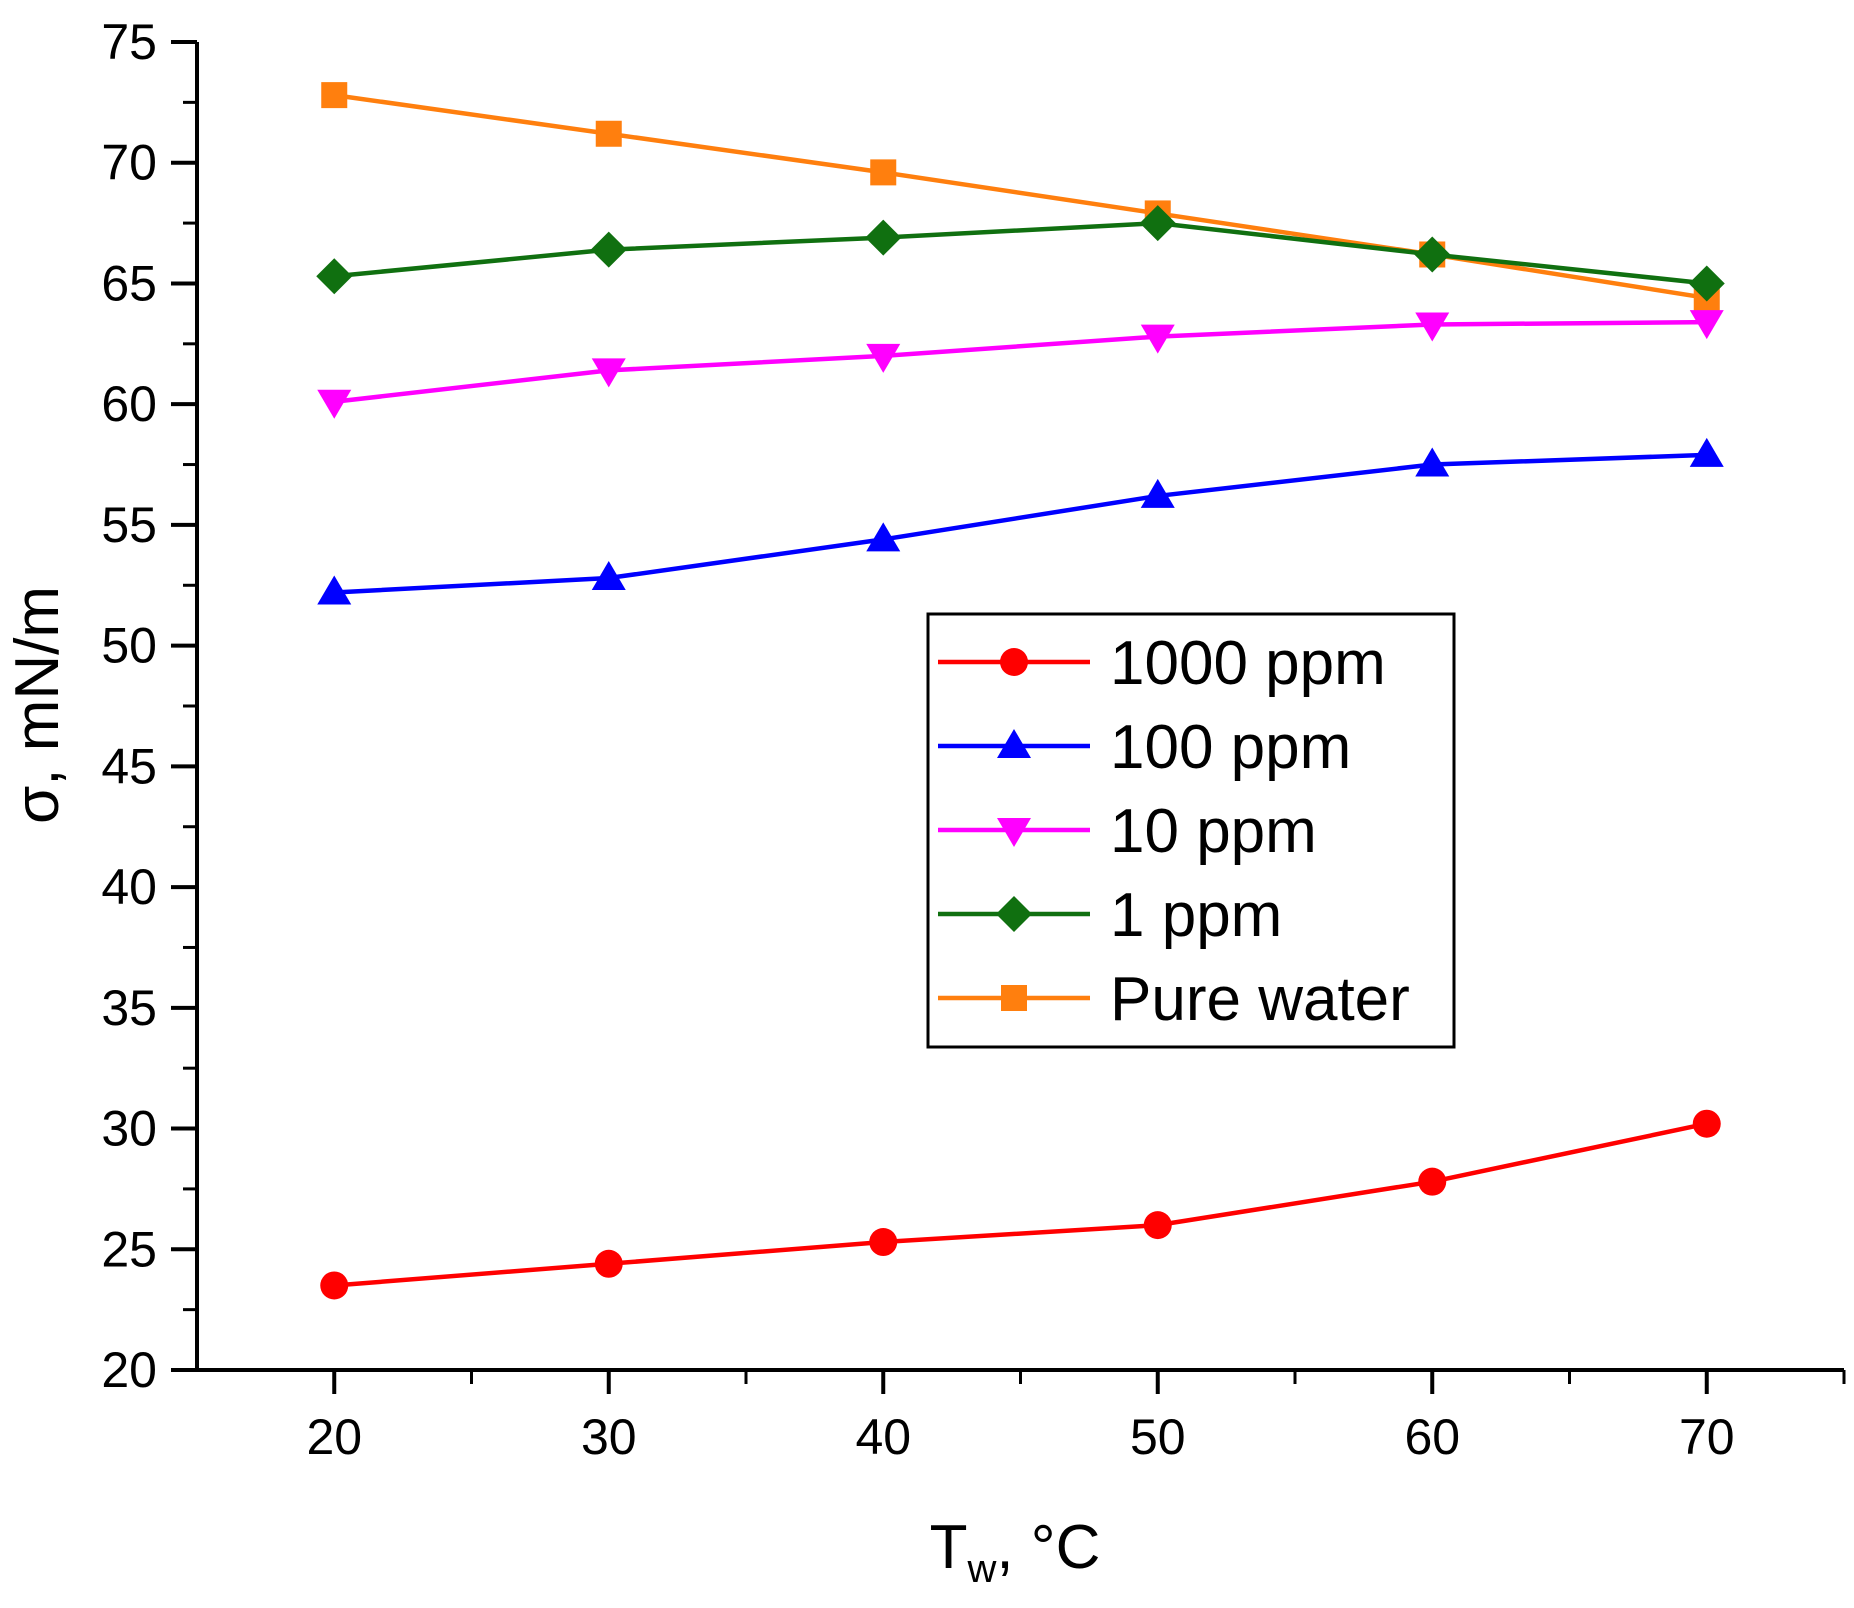 This screenshot has width=1854, height=1608. I want to click on x-tick-label: 60, so click(1432, 1437).